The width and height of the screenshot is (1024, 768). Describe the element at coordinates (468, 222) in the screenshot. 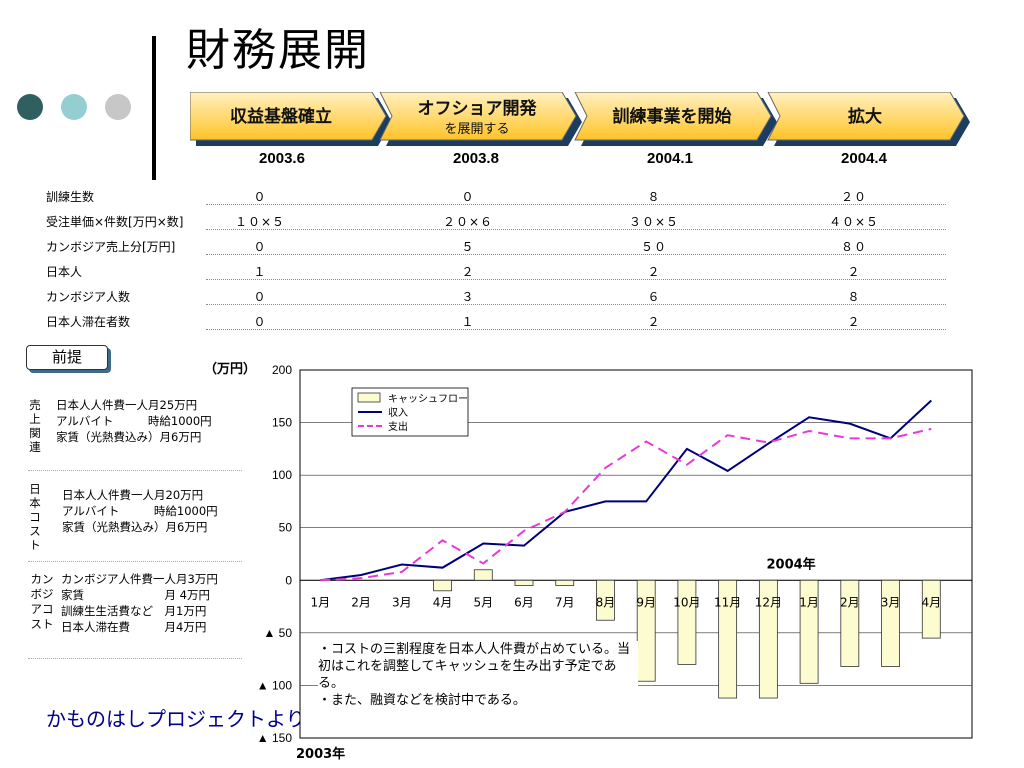

I see `metric-value: ２０×６` at that location.